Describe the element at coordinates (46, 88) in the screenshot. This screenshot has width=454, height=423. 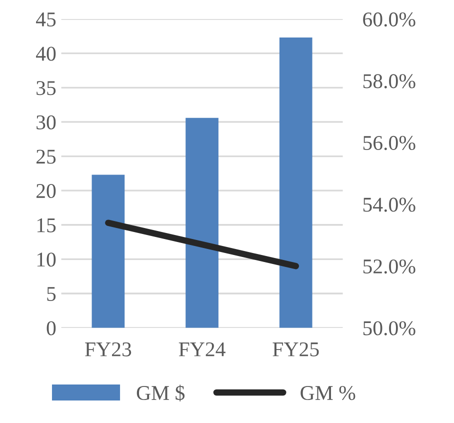
I see `y-tick-label: 35` at that location.